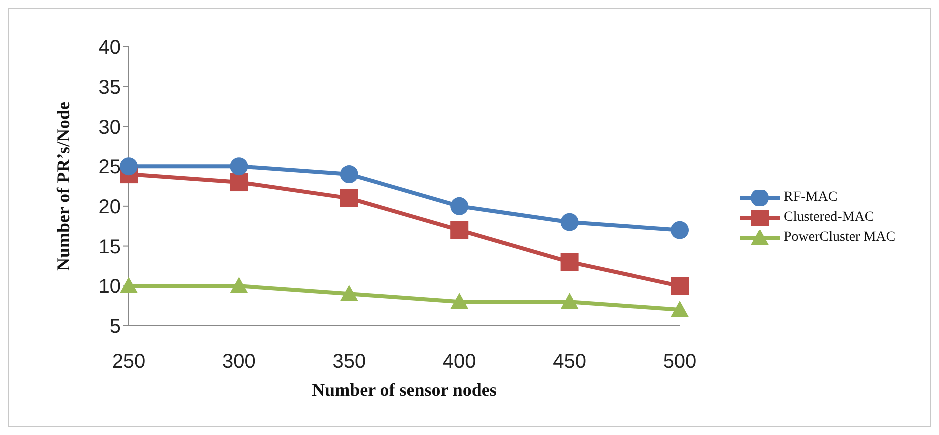 This screenshot has width=939, height=435. I want to click on legend-label: Clustered-MAC, so click(829, 218).